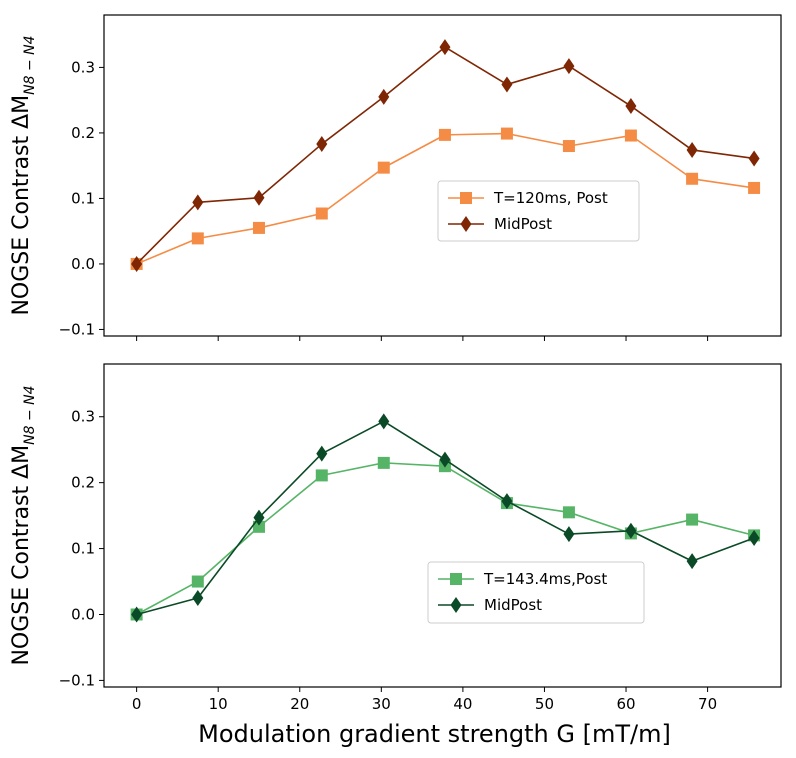 The height and width of the screenshot is (758, 796). Describe the element at coordinates (137, 704) in the screenshot. I see `bottom-xtick-label: 0` at that location.